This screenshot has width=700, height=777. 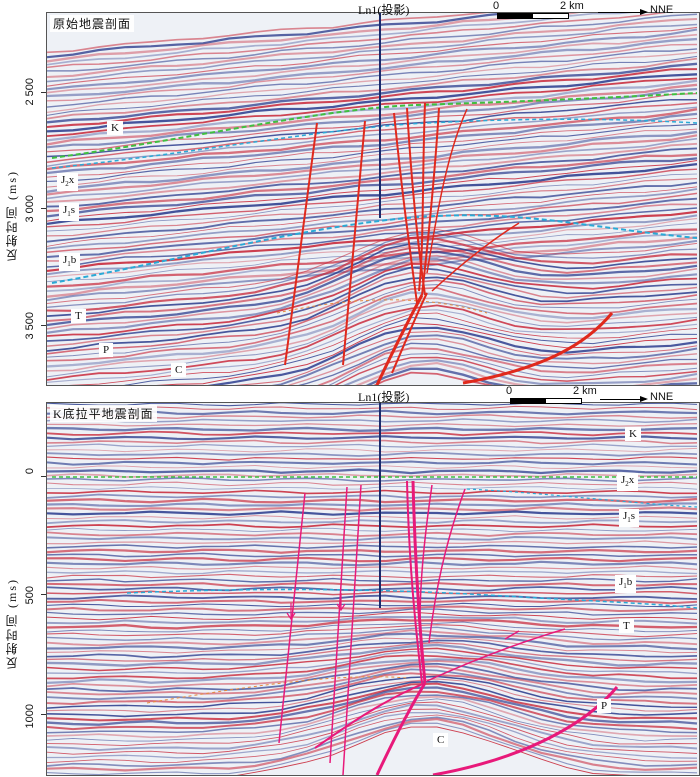 I want to click on scale-bar, so click(x=546, y=401).